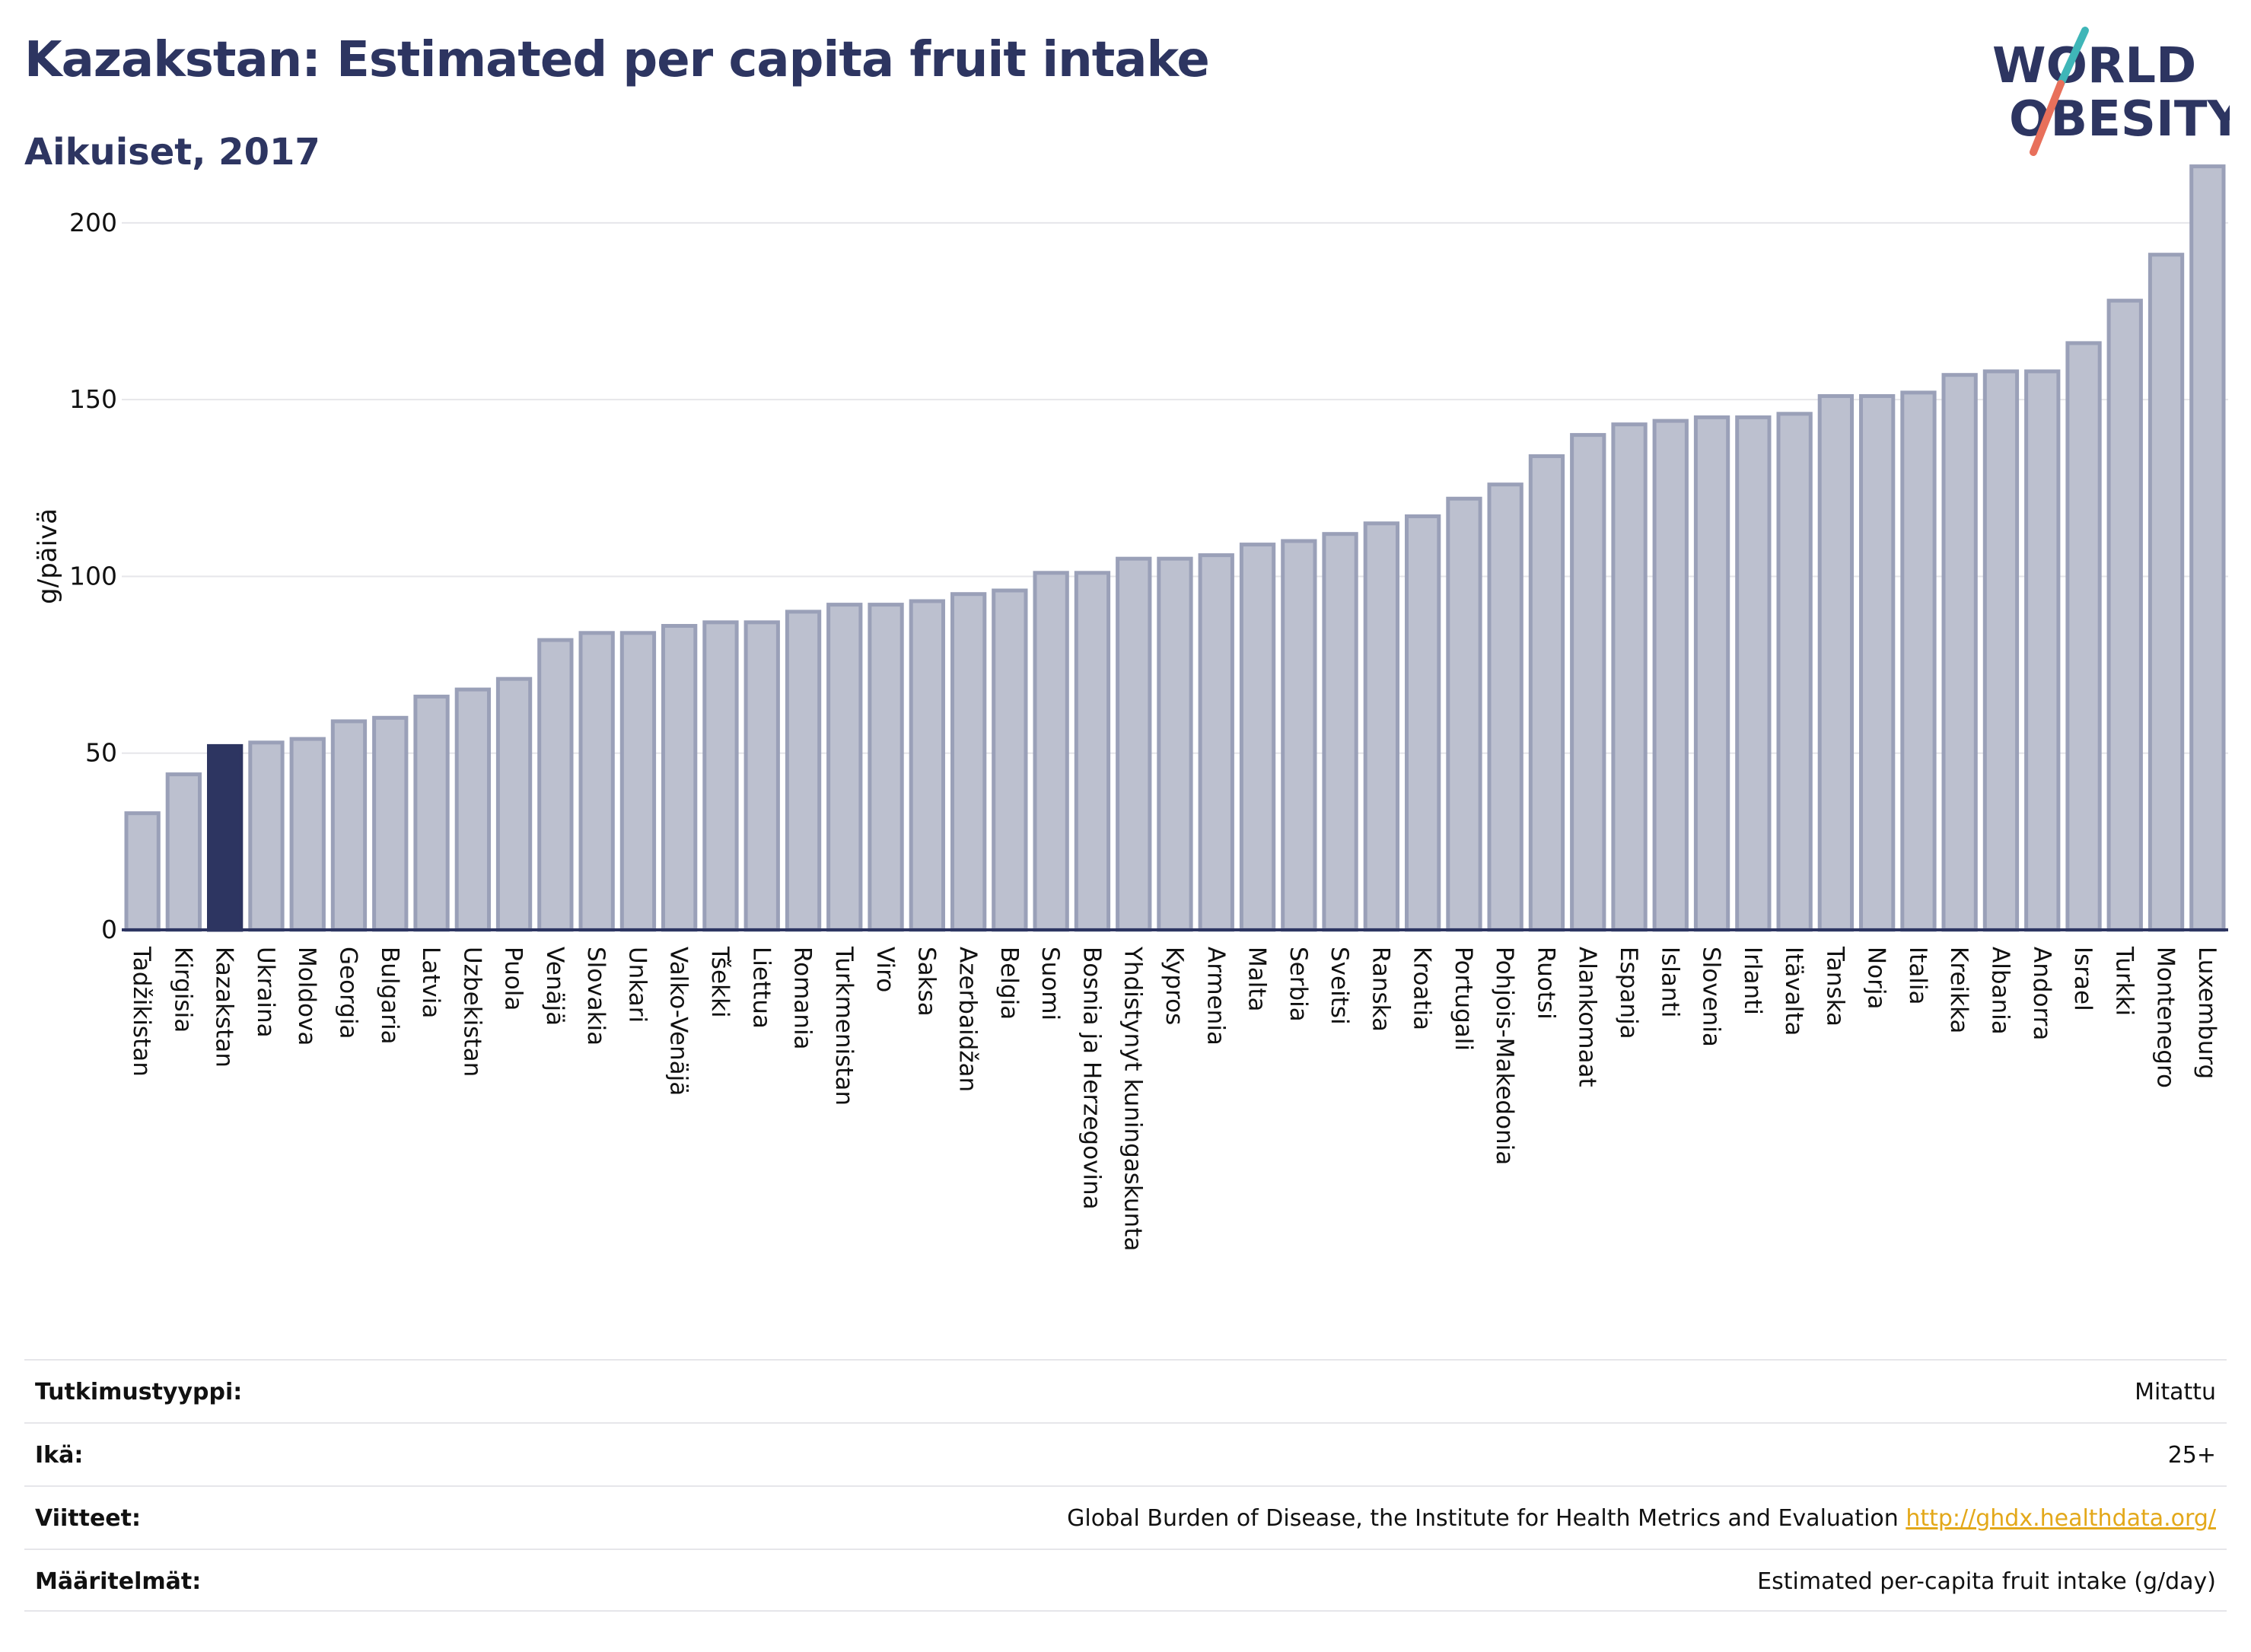 This screenshot has height=1652, width=2251. Describe the element at coordinates (472, 1012) in the screenshot. I see `x-tick-label: Uzbekistan` at that location.